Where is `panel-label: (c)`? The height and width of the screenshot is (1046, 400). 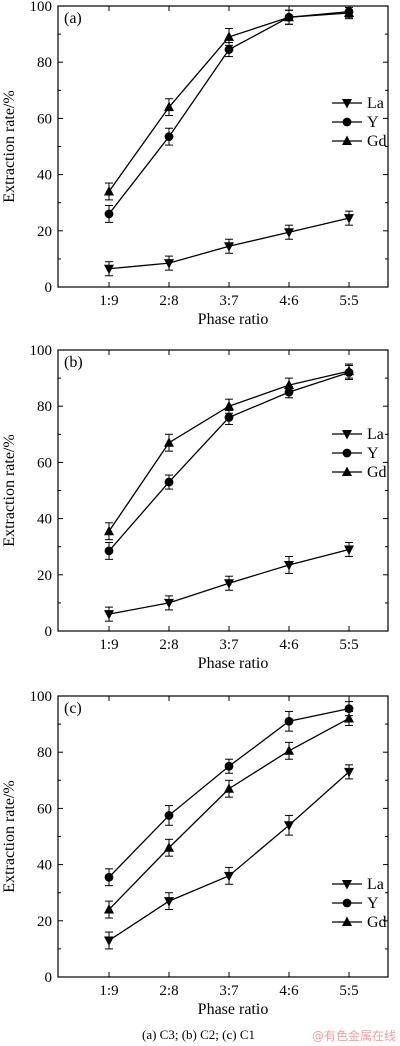
panel-label: (c) is located at coordinates (73, 708).